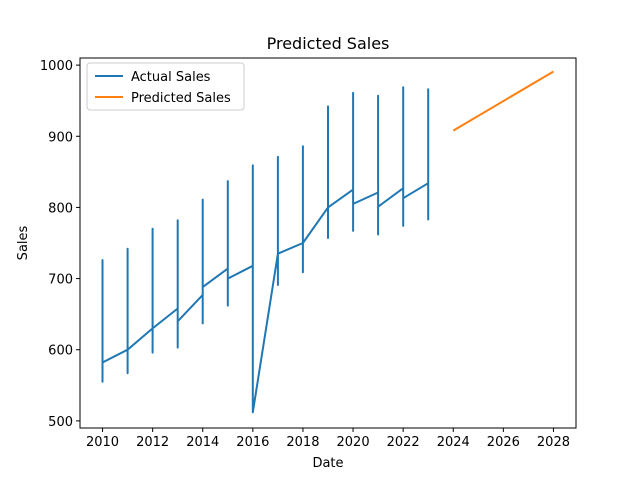 This screenshot has width=640, height=484. Describe the element at coordinates (60, 137) in the screenshot. I see `y-tick-label: 900` at that location.